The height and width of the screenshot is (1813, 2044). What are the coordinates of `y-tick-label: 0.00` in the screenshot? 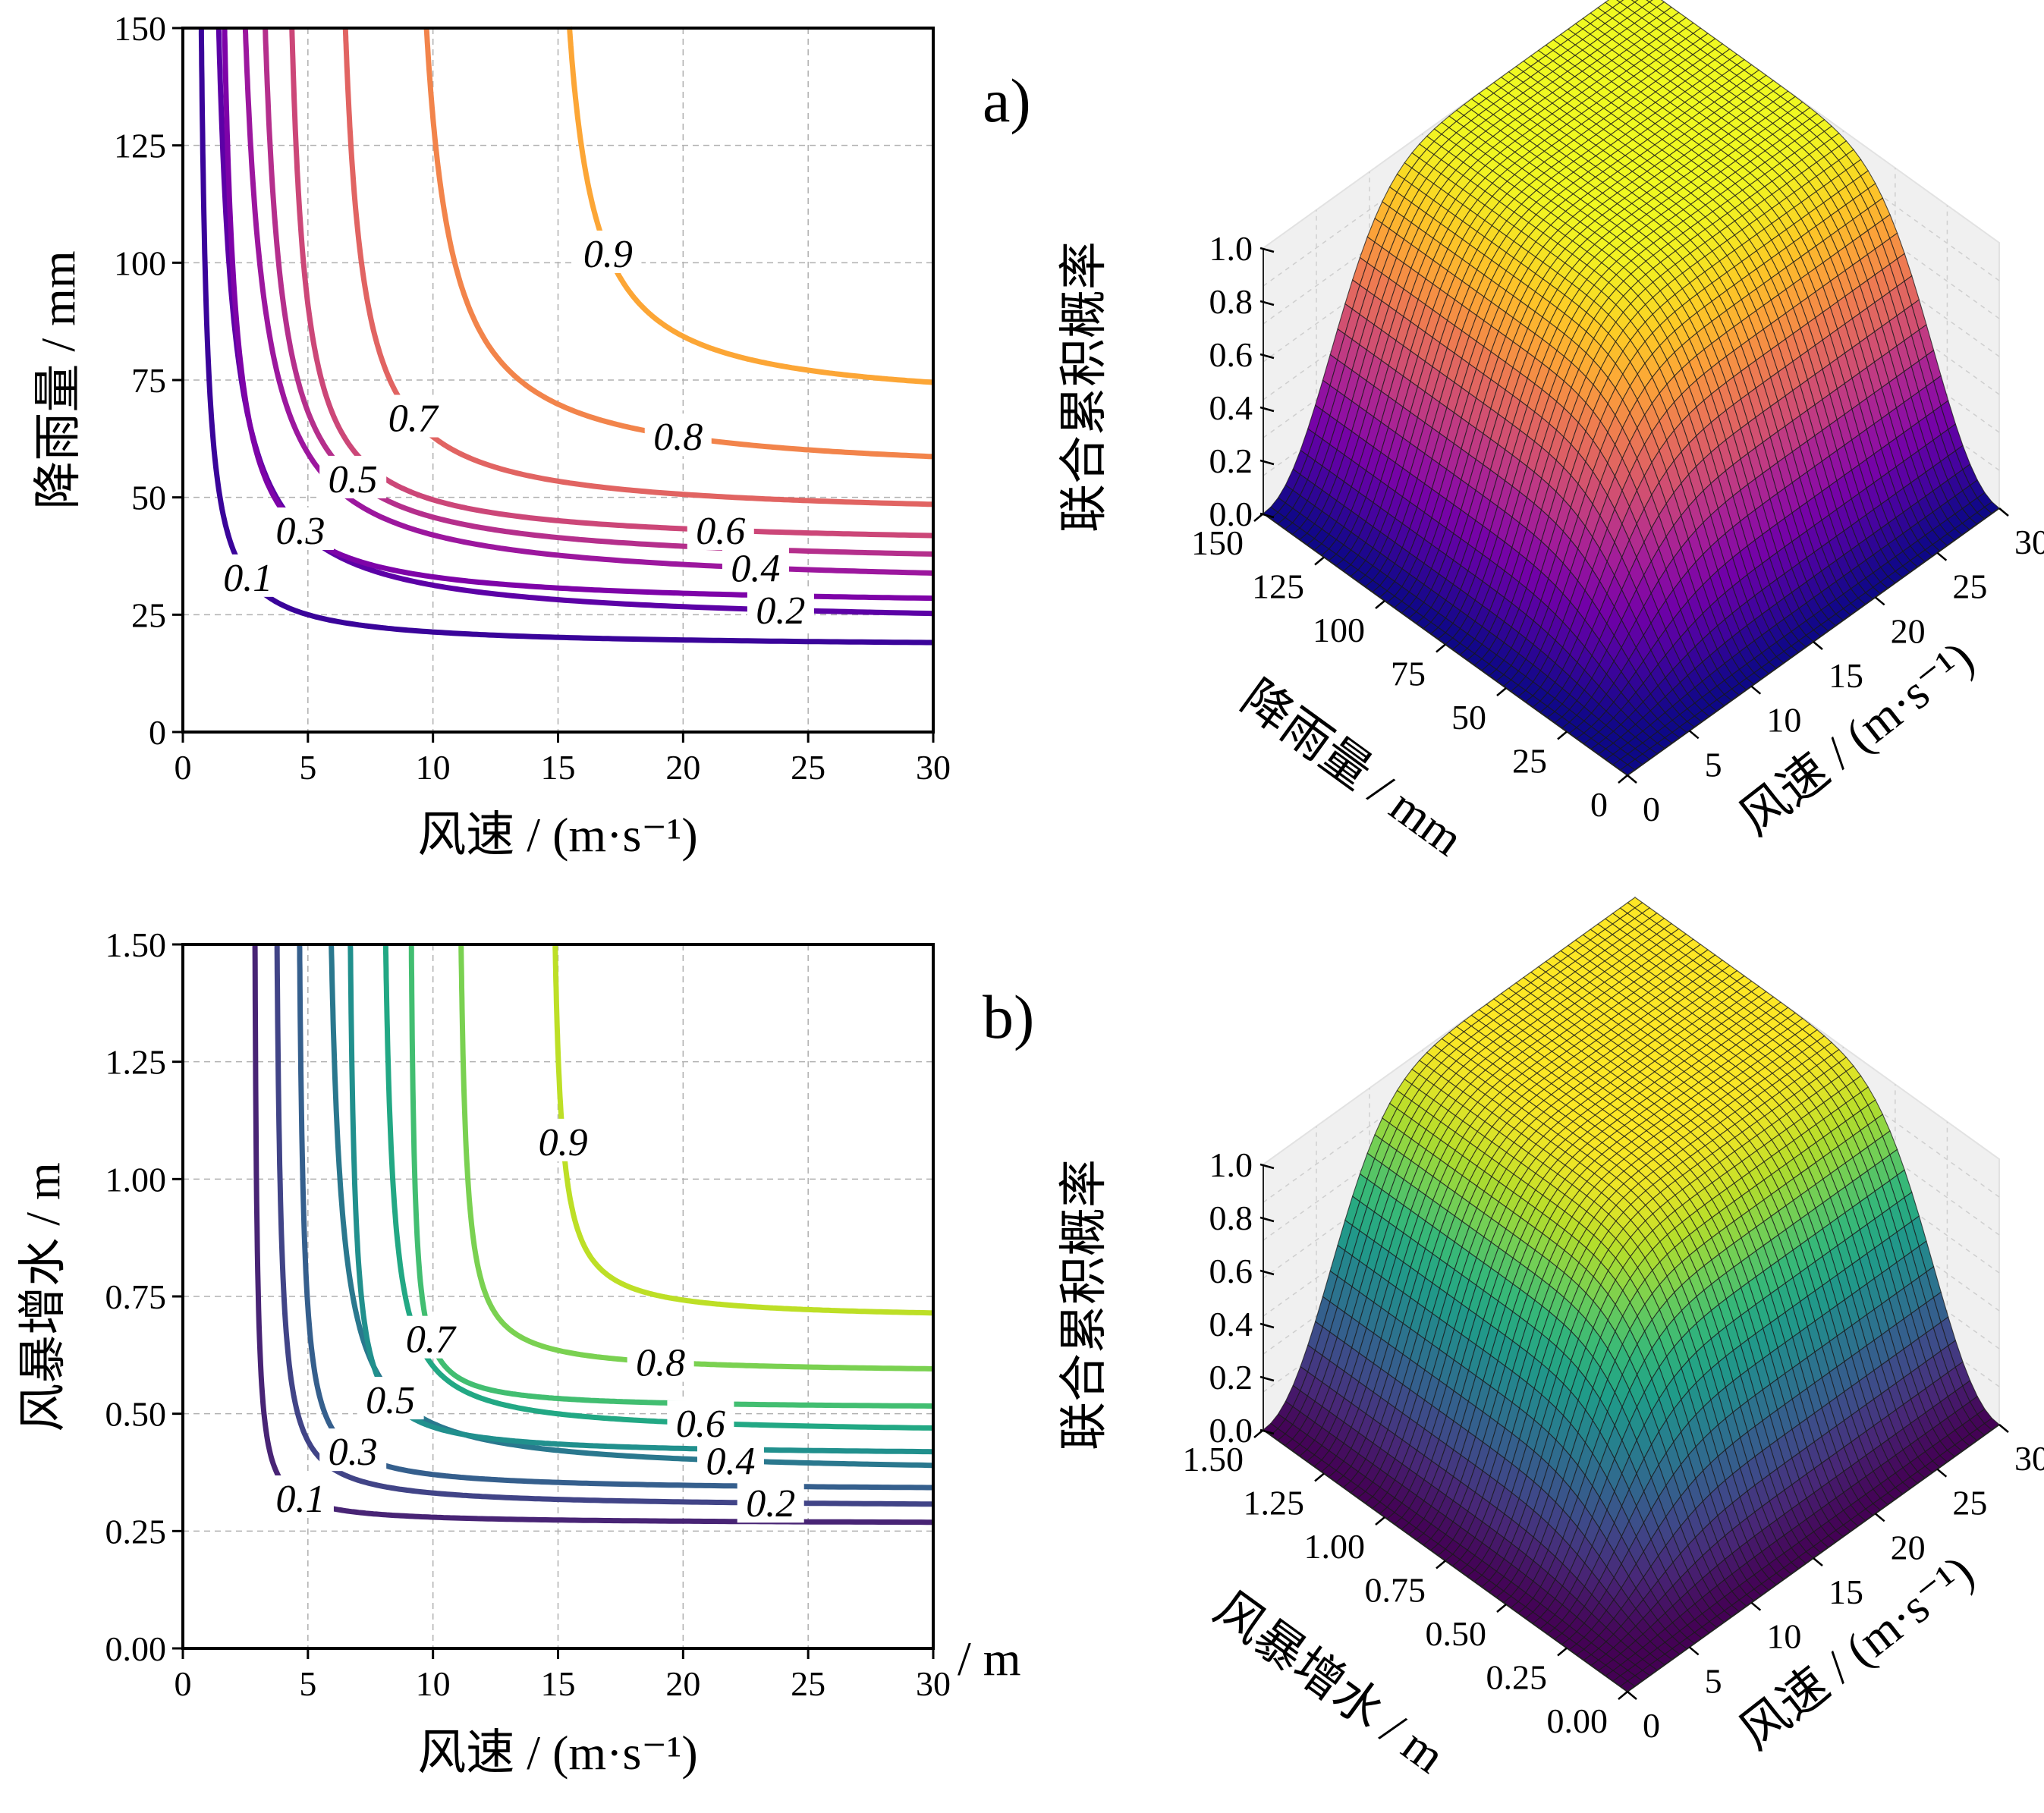 It's located at (136, 1648).